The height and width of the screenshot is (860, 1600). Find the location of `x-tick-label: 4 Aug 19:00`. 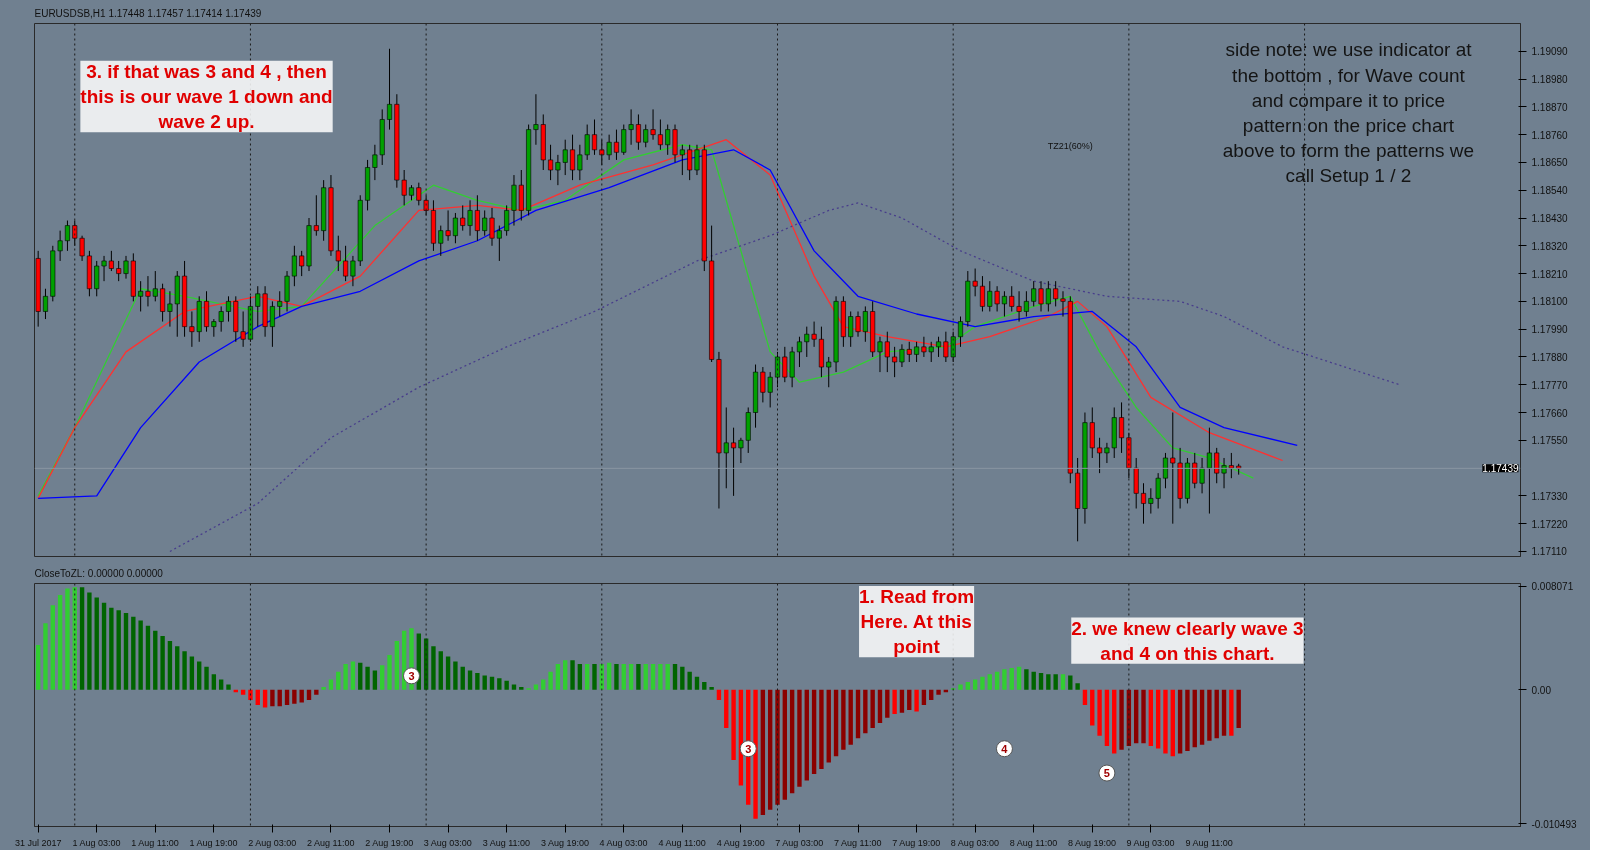

x-tick-label: 4 Aug 19:00 is located at coordinates (740, 842).